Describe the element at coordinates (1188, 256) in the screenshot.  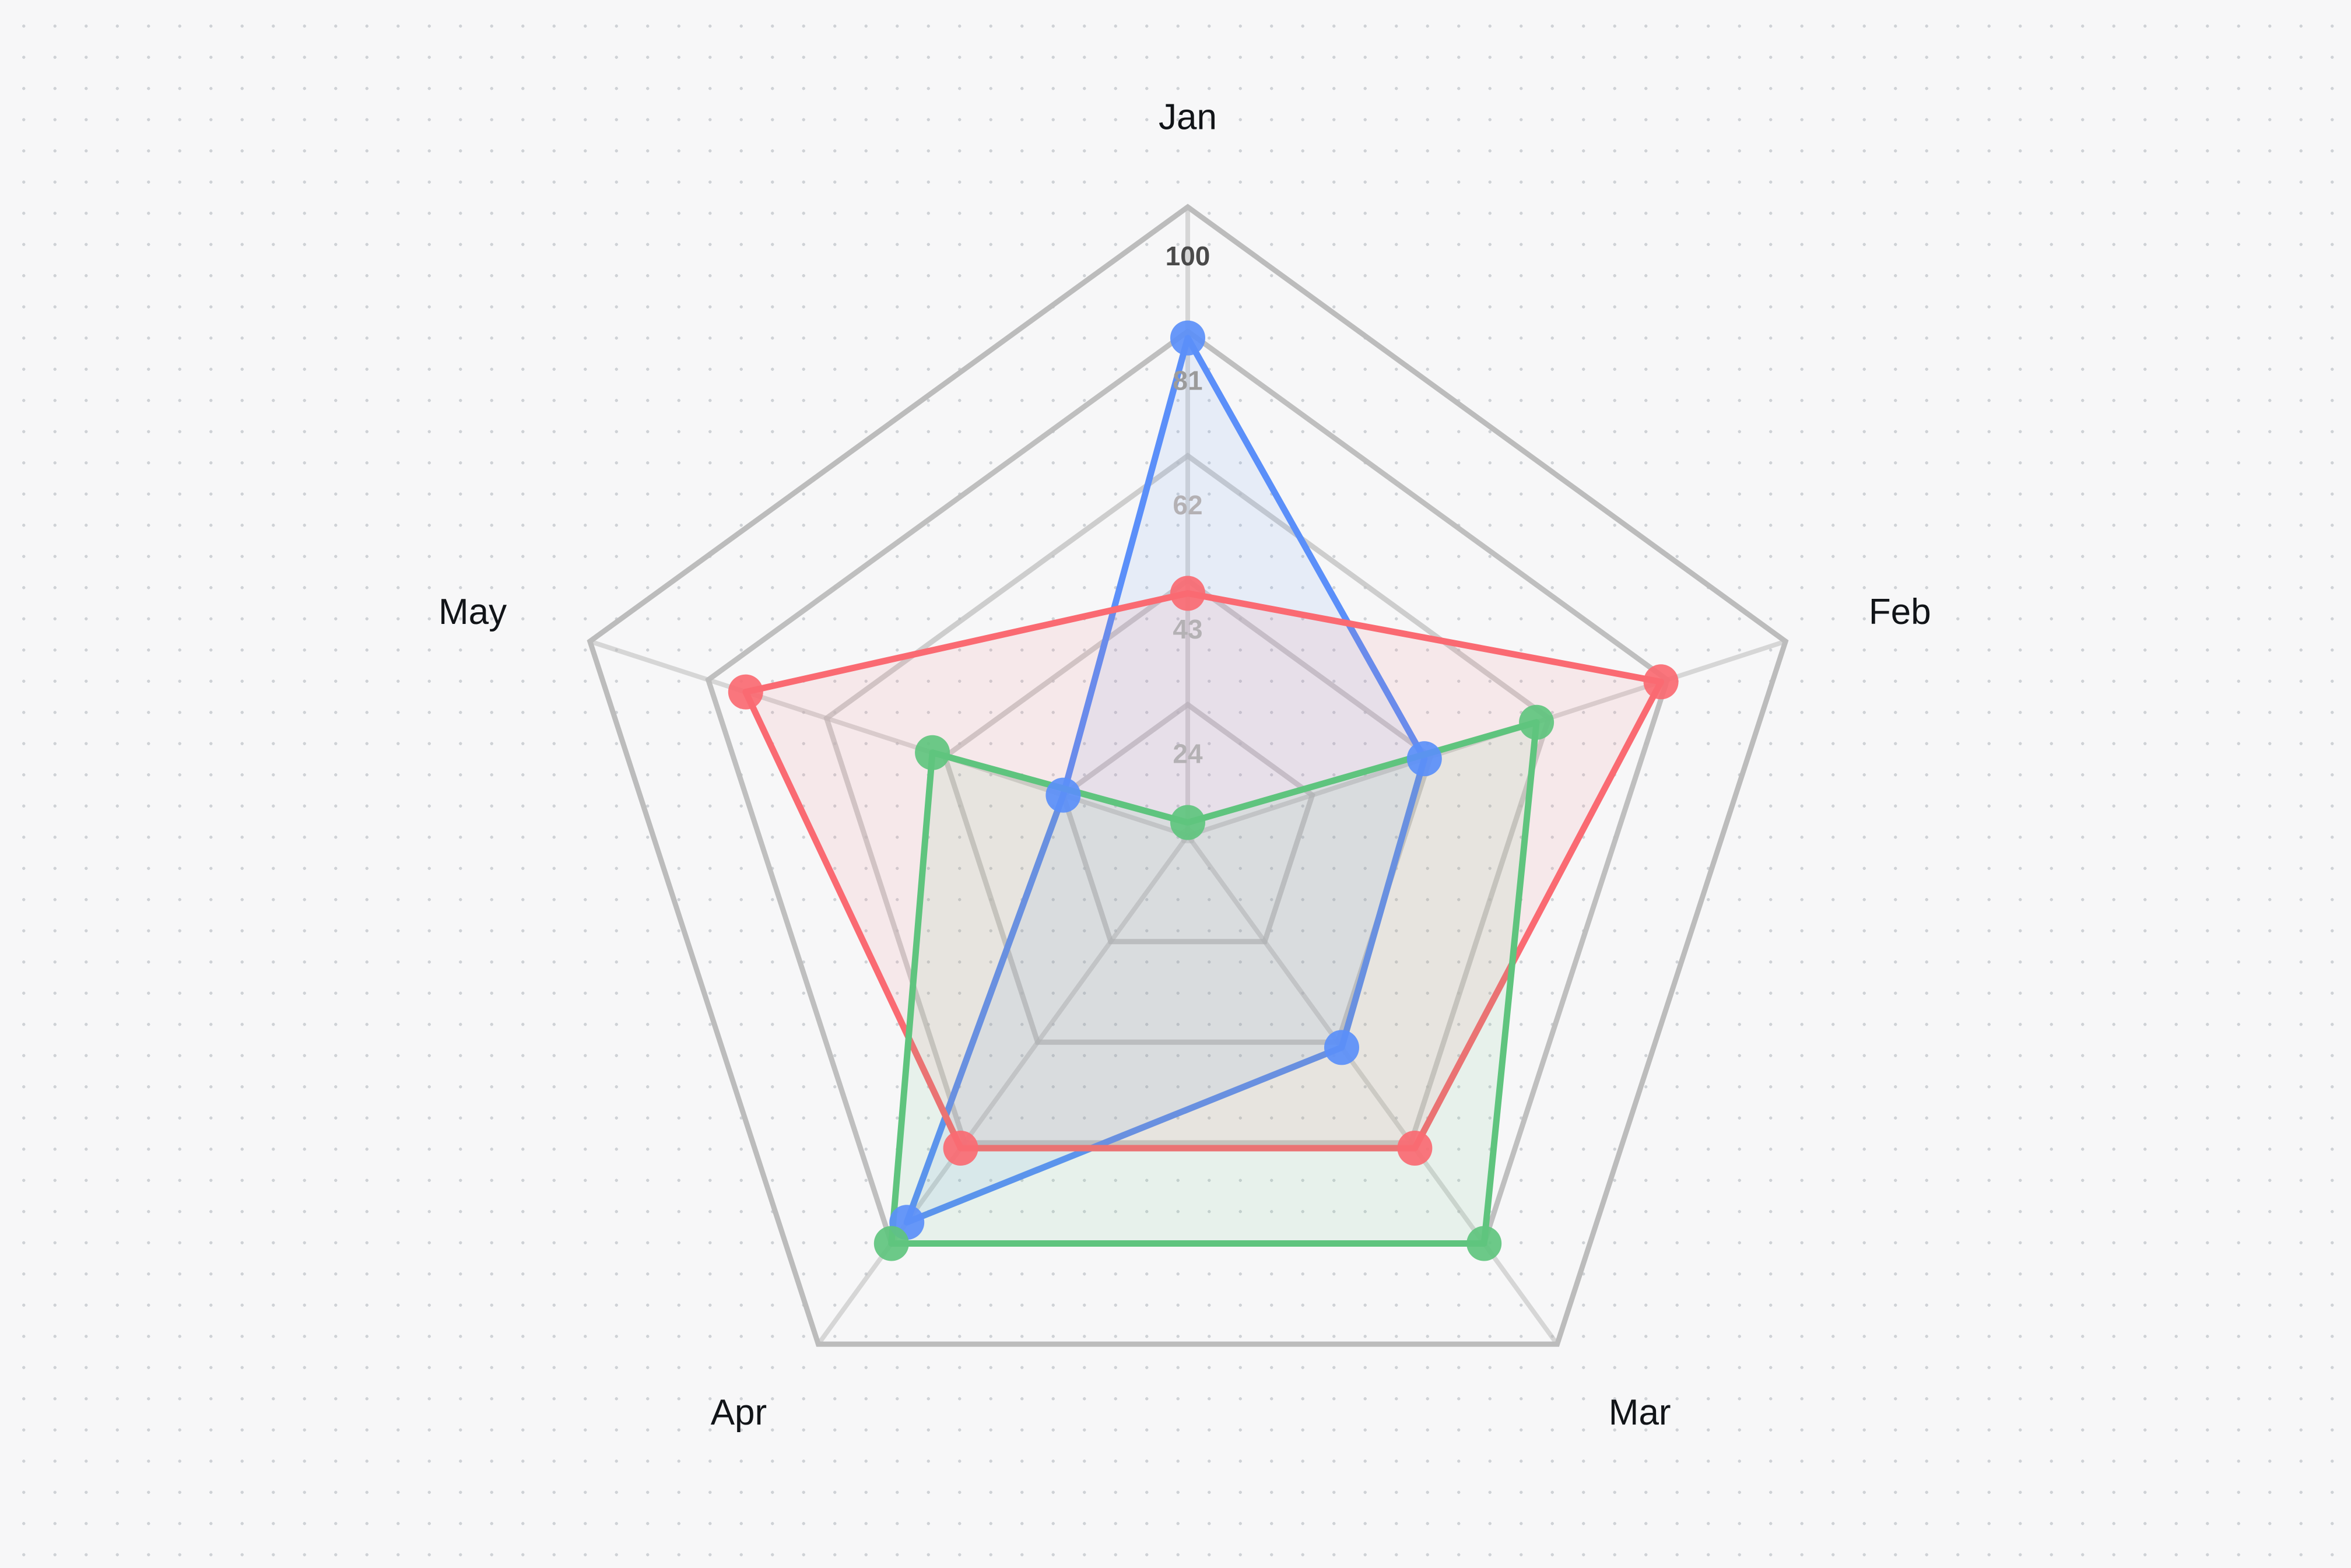
I see `radial-tick-label: 100` at that location.